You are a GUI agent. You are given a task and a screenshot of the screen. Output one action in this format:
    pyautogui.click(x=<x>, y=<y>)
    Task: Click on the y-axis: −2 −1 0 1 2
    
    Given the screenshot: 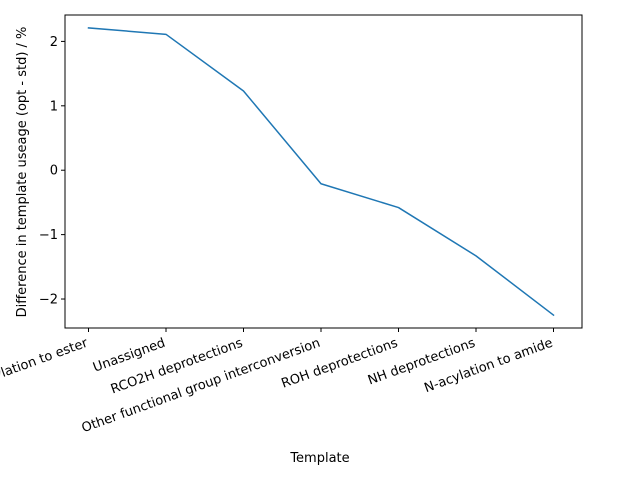 What is the action you would take?
    pyautogui.click(x=52, y=171)
    